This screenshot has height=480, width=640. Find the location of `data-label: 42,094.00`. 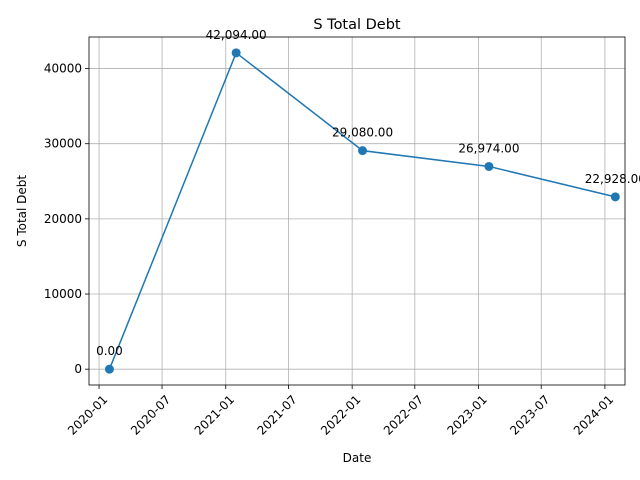

data-label: 42,094.00 is located at coordinates (236, 35).